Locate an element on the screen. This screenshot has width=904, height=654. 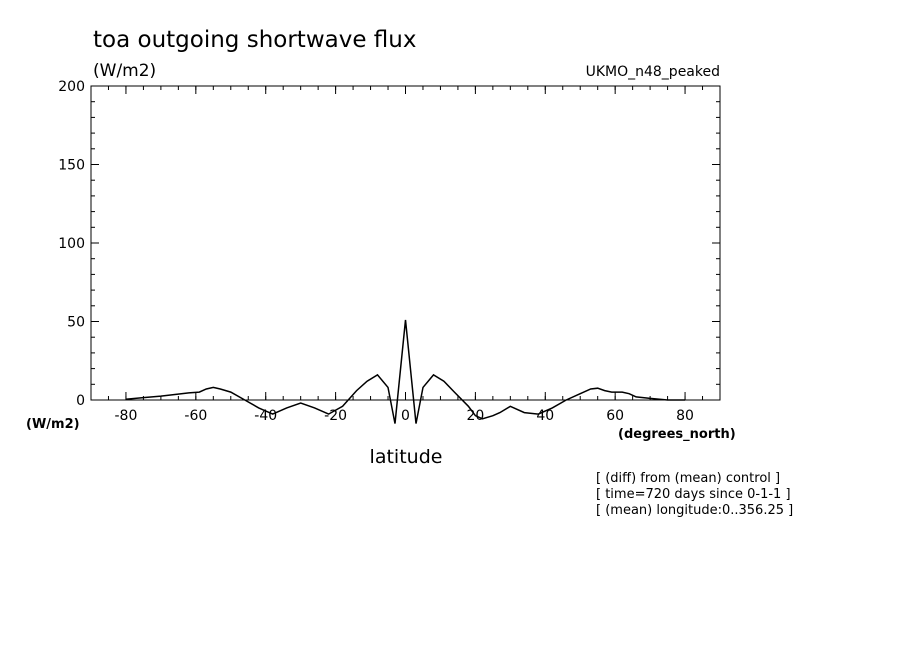
y-tick-label: 50 is located at coordinates (76, 323).